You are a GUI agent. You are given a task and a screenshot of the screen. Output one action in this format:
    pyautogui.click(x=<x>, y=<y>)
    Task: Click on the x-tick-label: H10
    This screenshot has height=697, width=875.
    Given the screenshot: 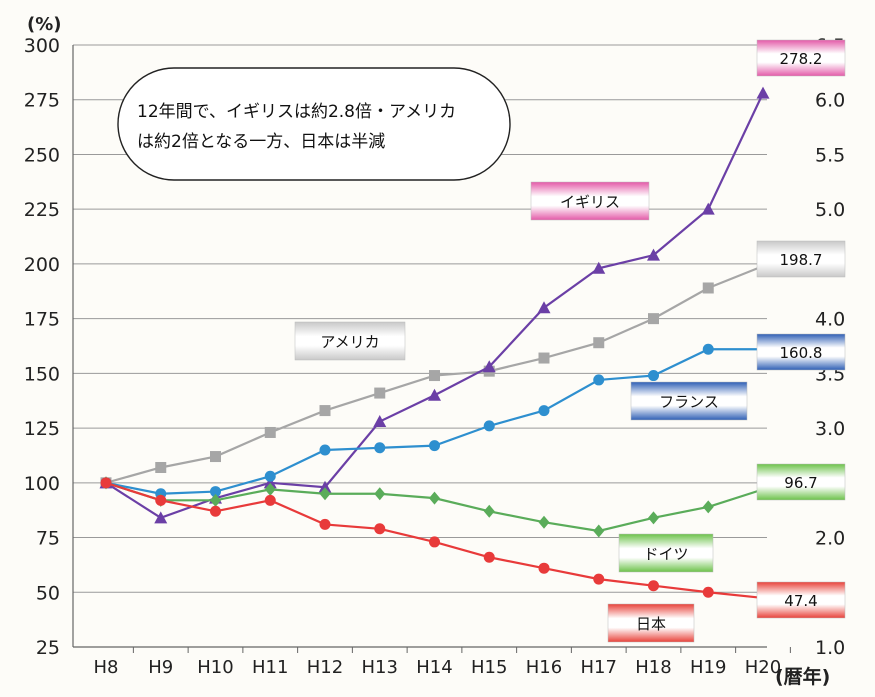 What is the action you would take?
    pyautogui.click(x=215, y=667)
    